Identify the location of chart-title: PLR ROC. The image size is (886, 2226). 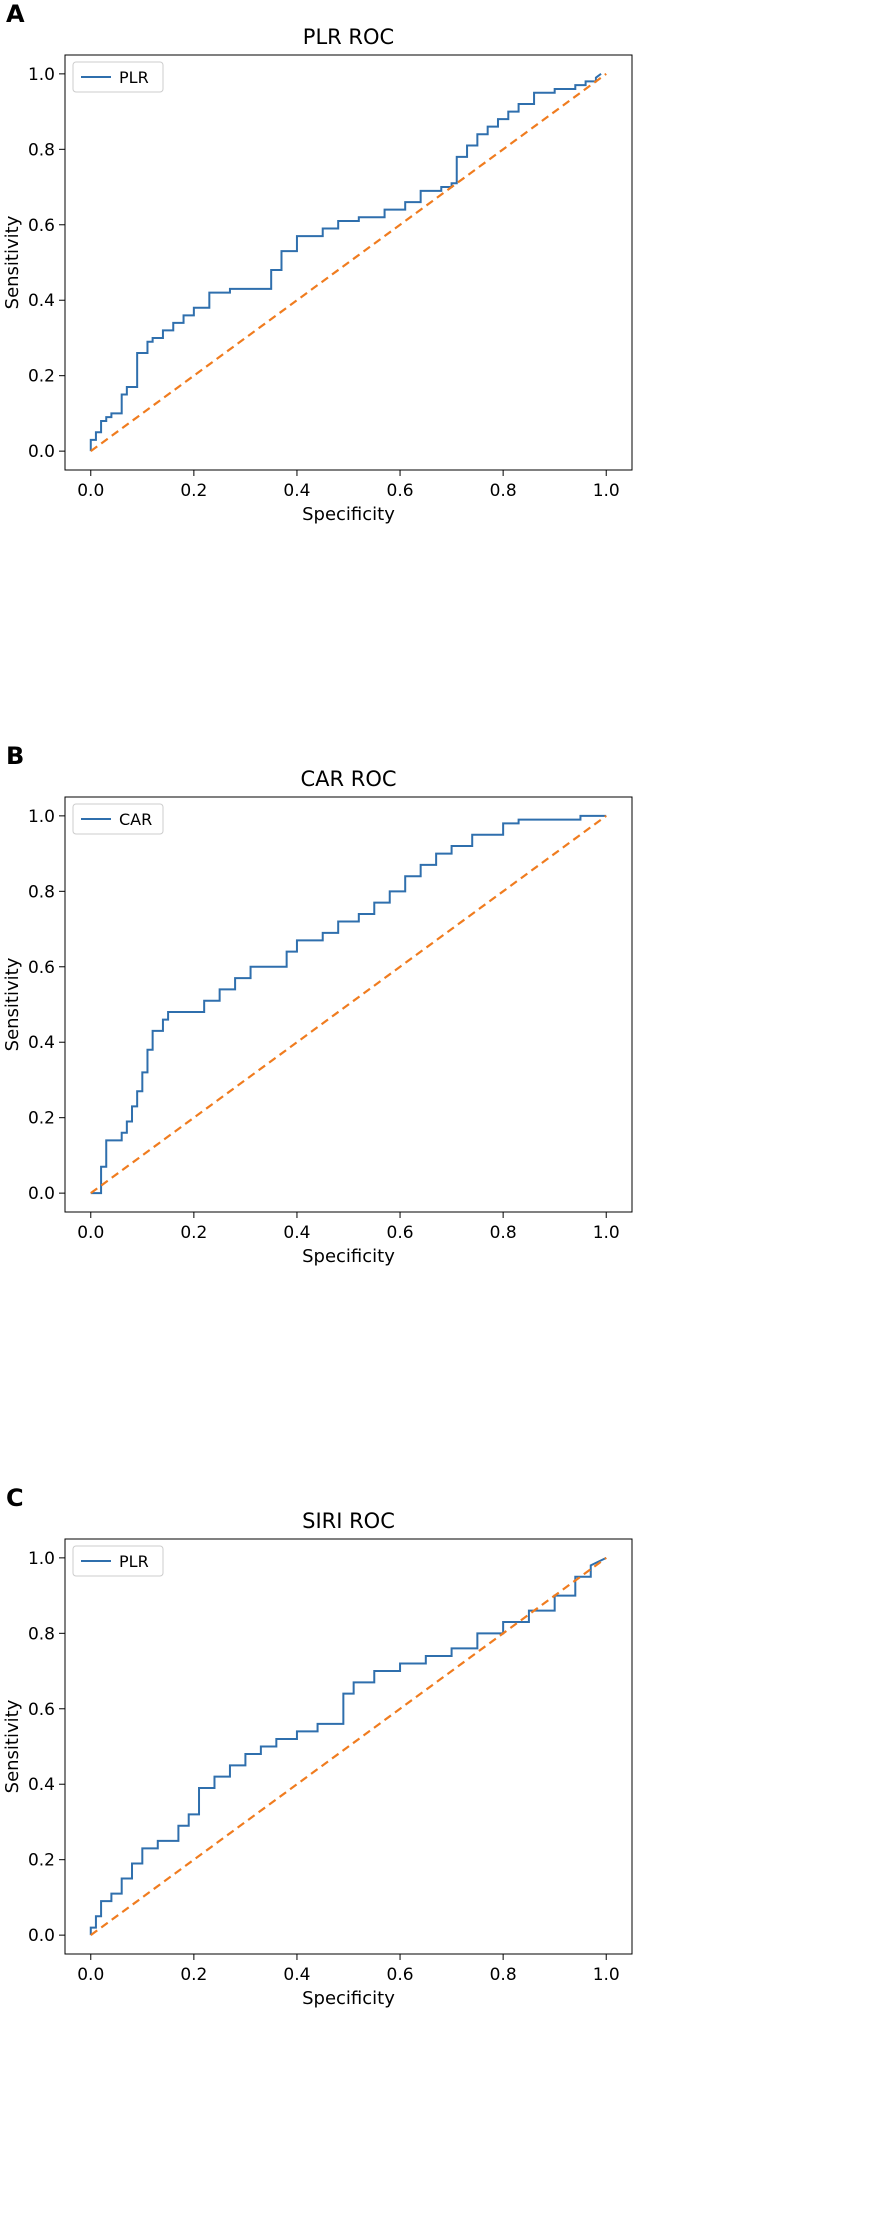
(348, 37).